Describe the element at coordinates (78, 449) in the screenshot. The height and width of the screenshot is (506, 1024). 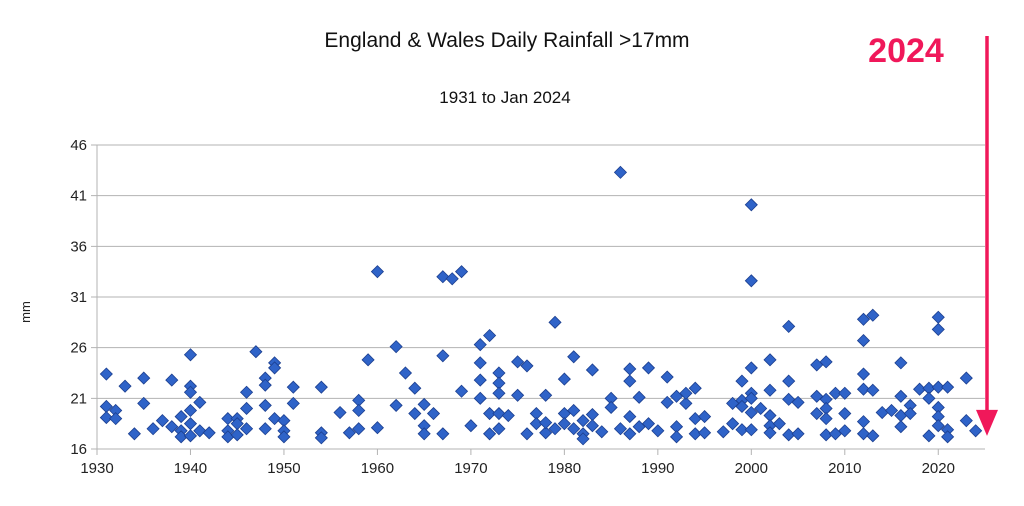
I see `y-tick-16: 16` at that location.